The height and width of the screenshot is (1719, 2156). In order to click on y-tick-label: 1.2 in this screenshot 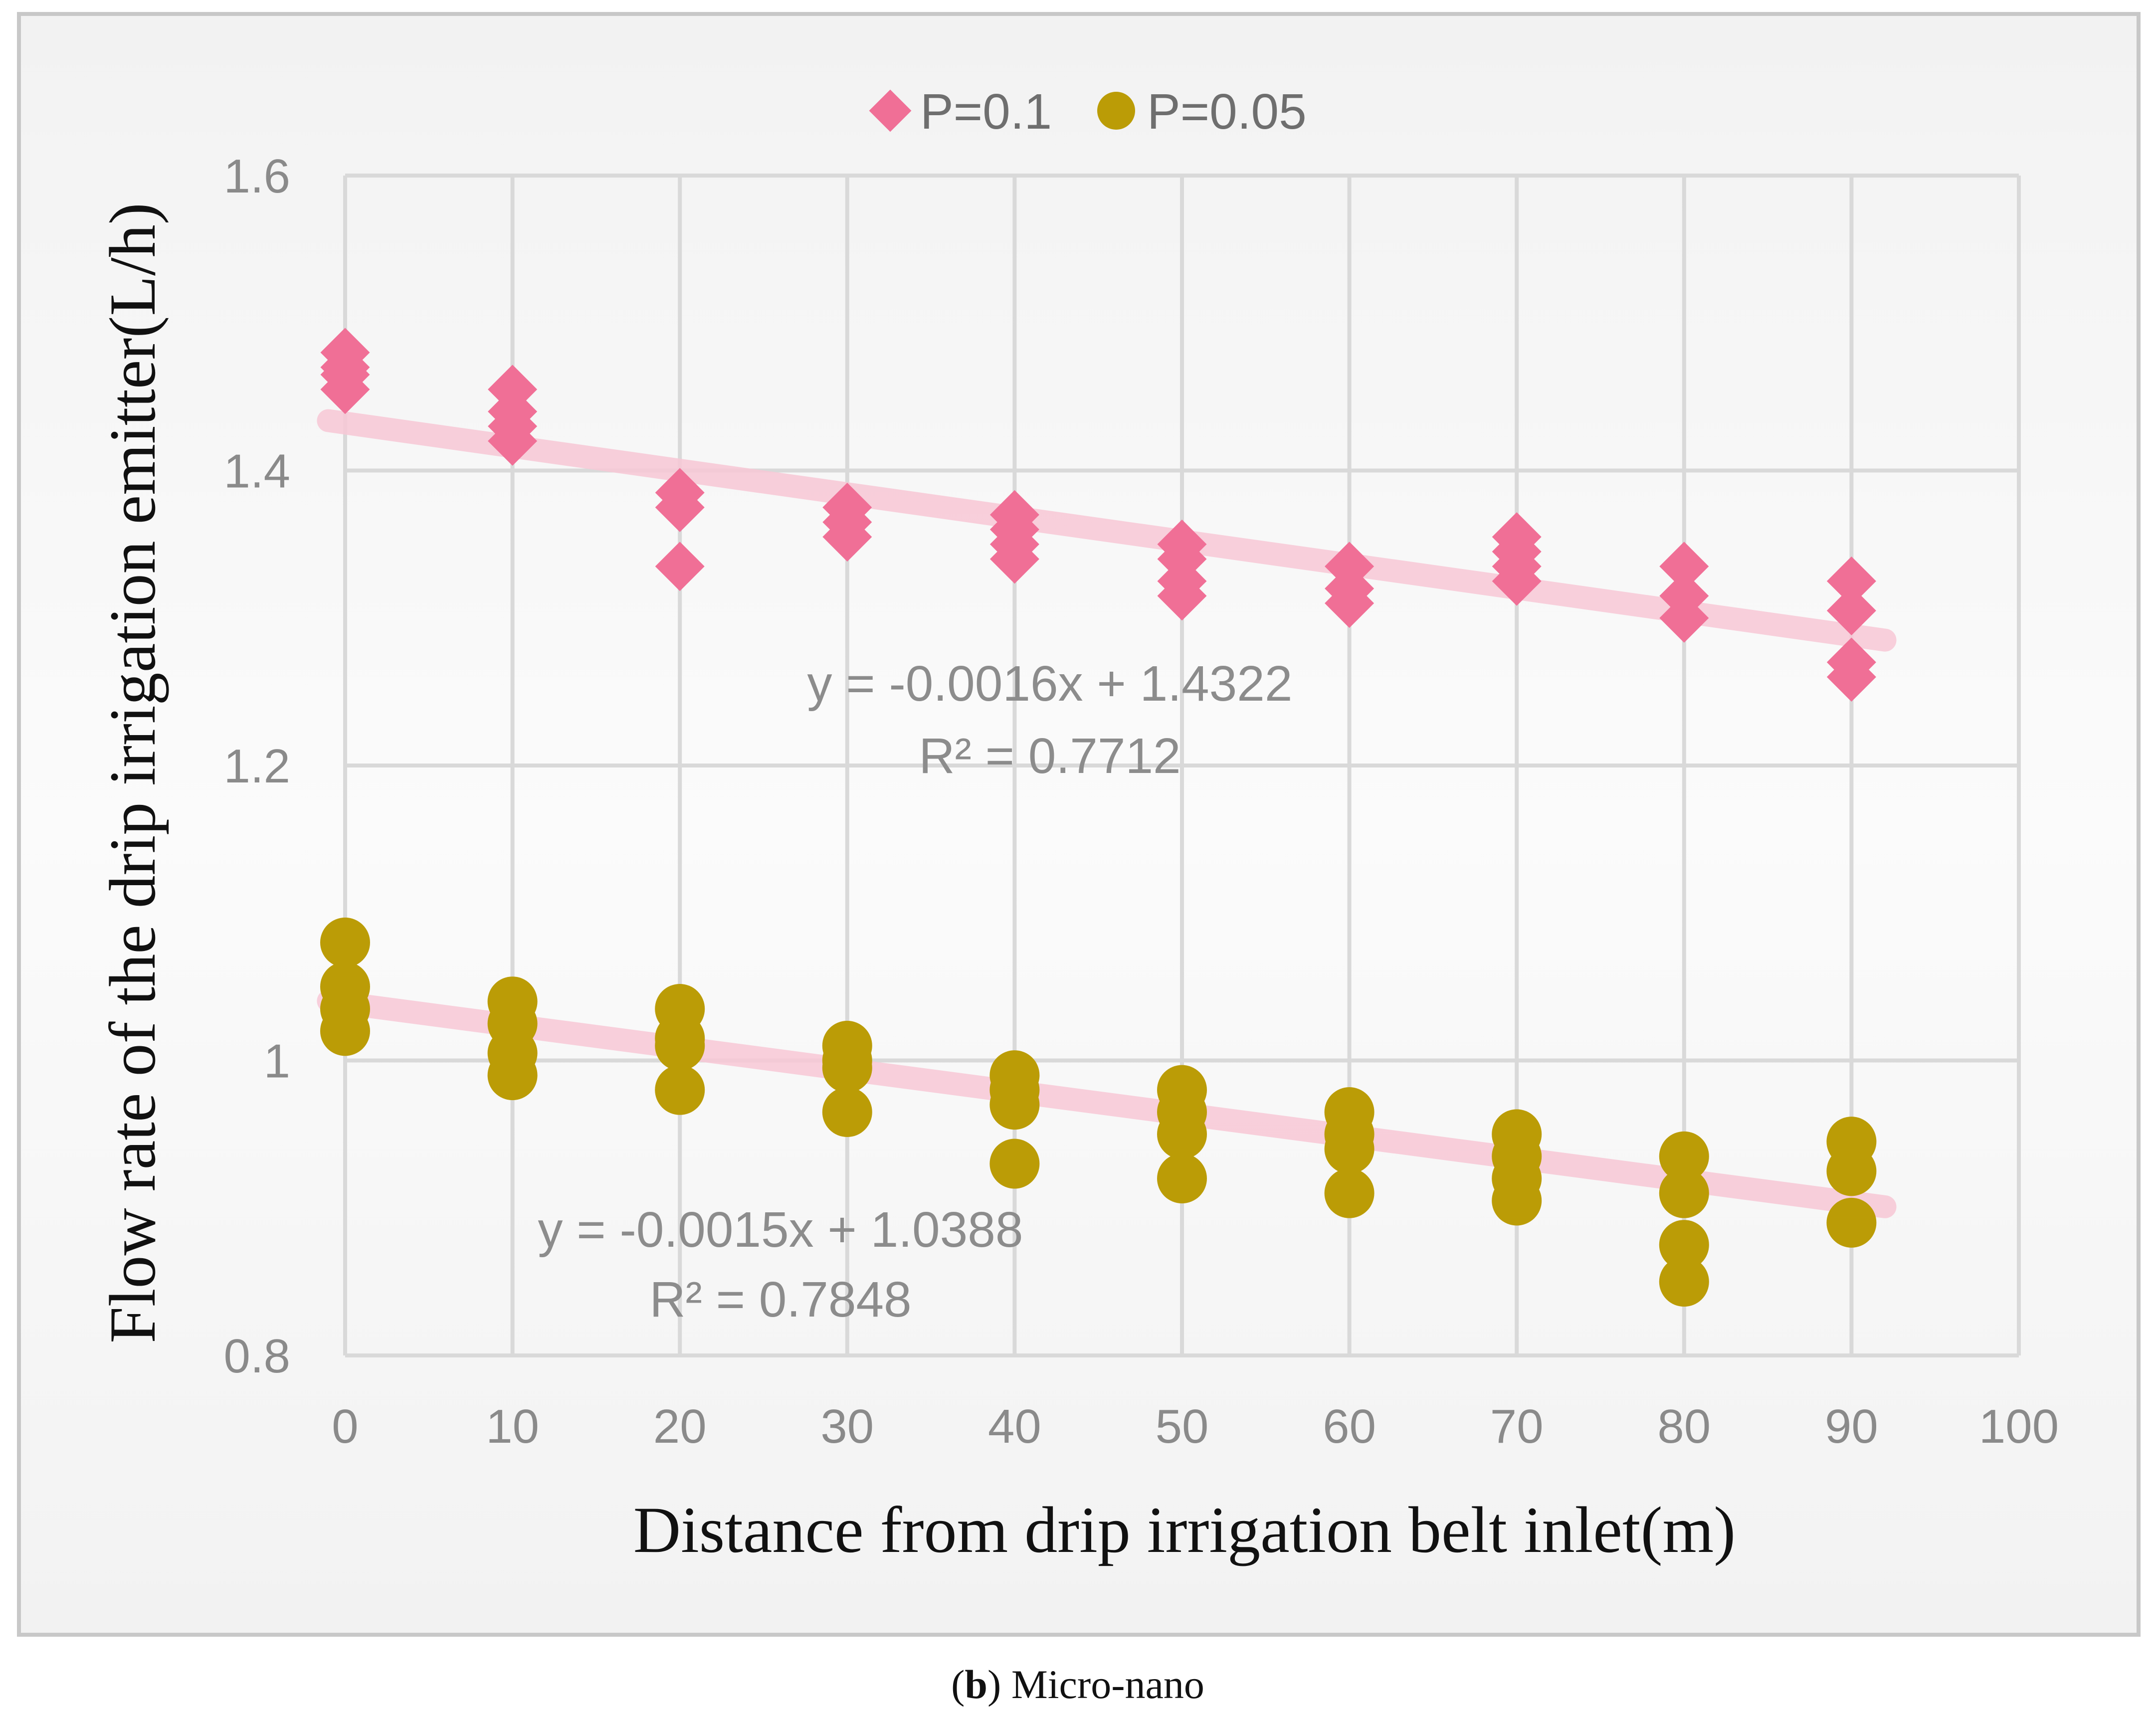, I will do `click(257, 767)`.